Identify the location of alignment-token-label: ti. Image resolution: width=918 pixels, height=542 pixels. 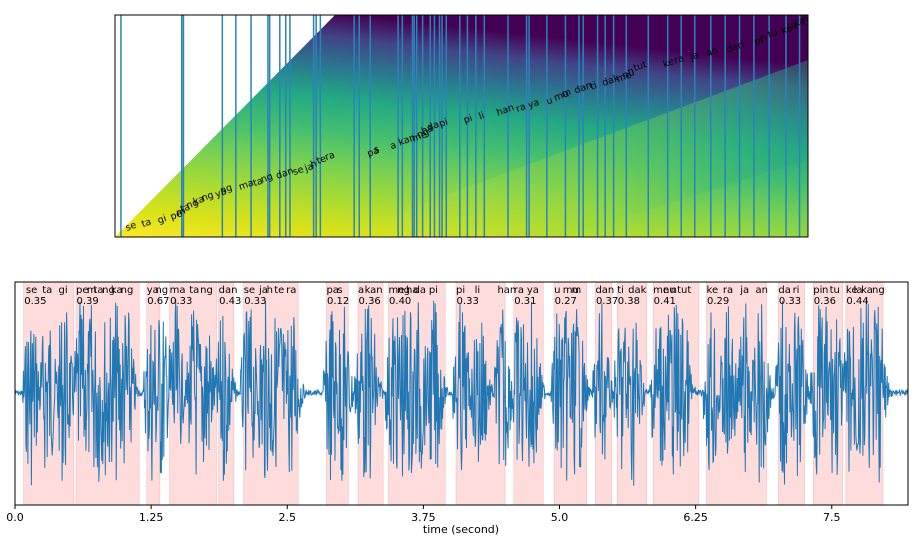
(594, 86).